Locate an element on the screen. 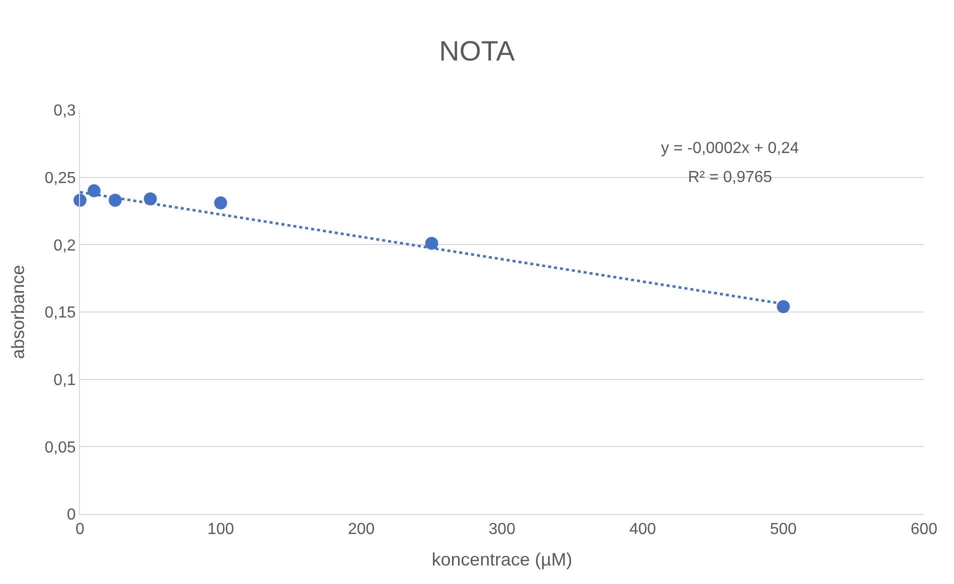  y-tick-label: 0 is located at coordinates (71, 515).